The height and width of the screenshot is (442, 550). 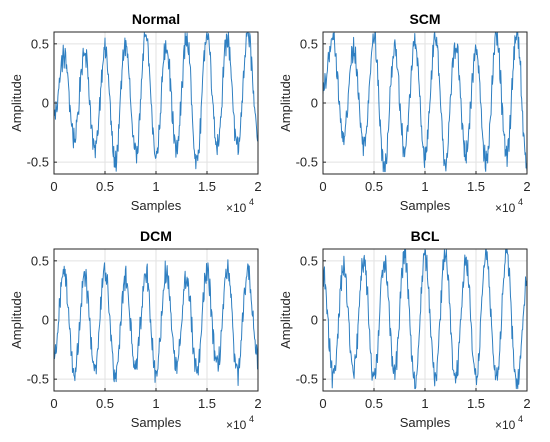 What do you see at coordinates (156, 19) in the screenshot?
I see `chart-title: Normal` at bounding box center [156, 19].